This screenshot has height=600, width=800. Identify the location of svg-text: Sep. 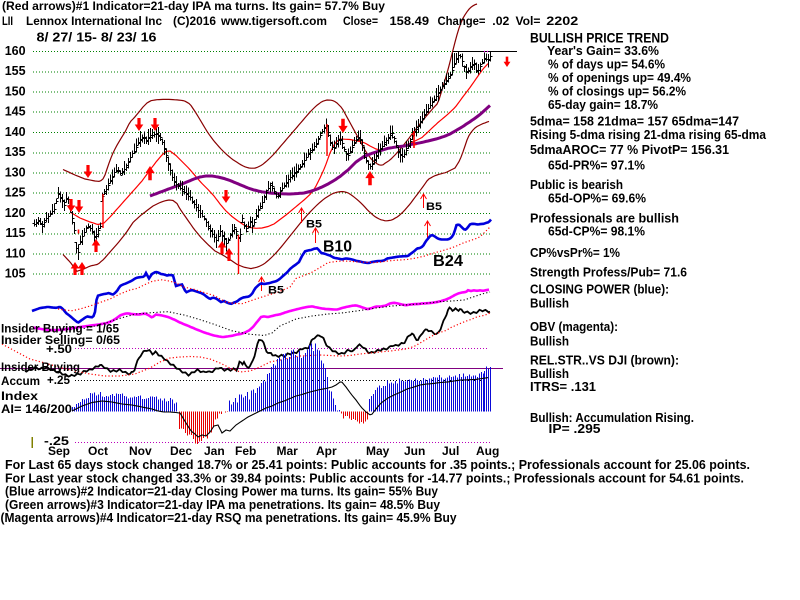
(59, 451).